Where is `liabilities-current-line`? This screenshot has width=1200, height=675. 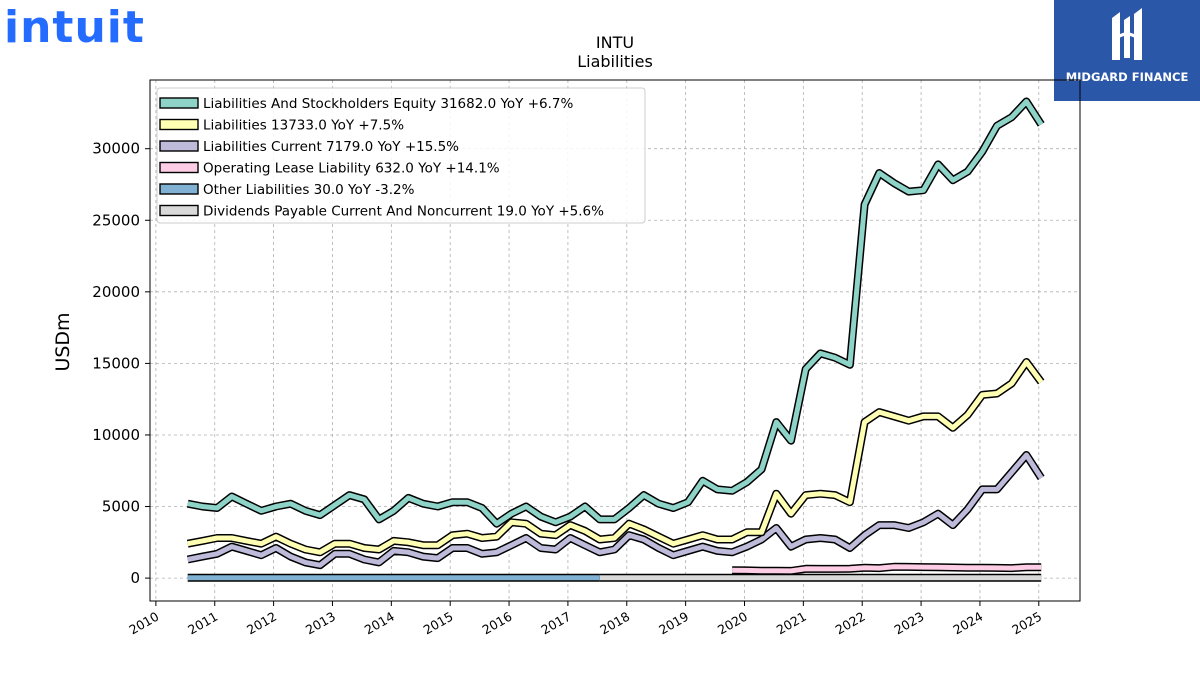 liabilities-current-line is located at coordinates (615, 510).